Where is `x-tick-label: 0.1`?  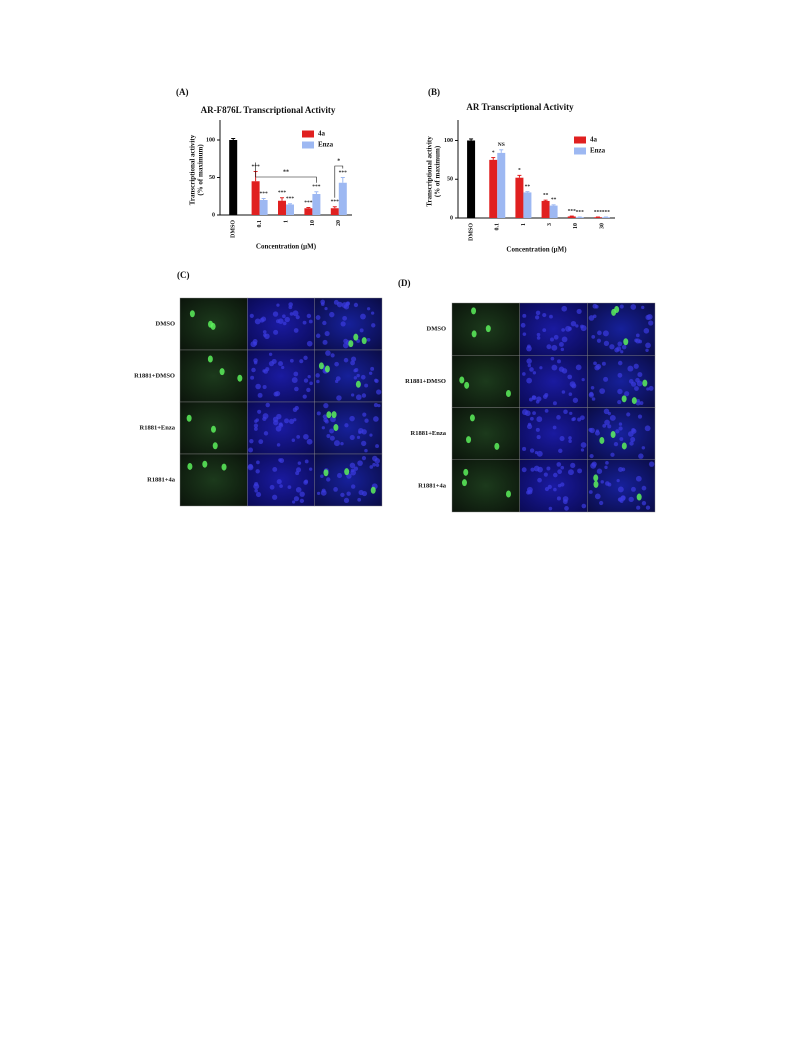
x-tick-label: 0.1 is located at coordinates (498, 227).